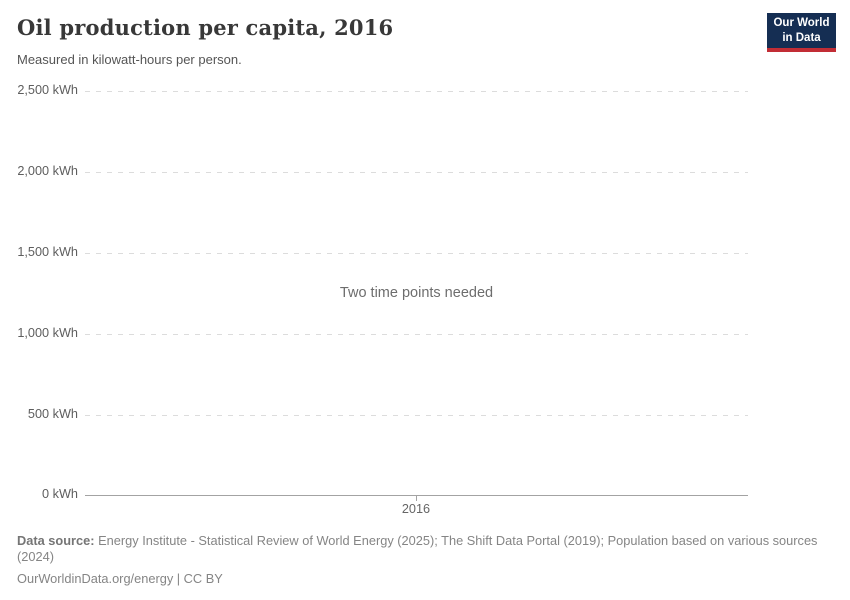 This screenshot has height=600, width=850. I want to click on y-axis-tick-label: 2,500 kWh, so click(47, 90).